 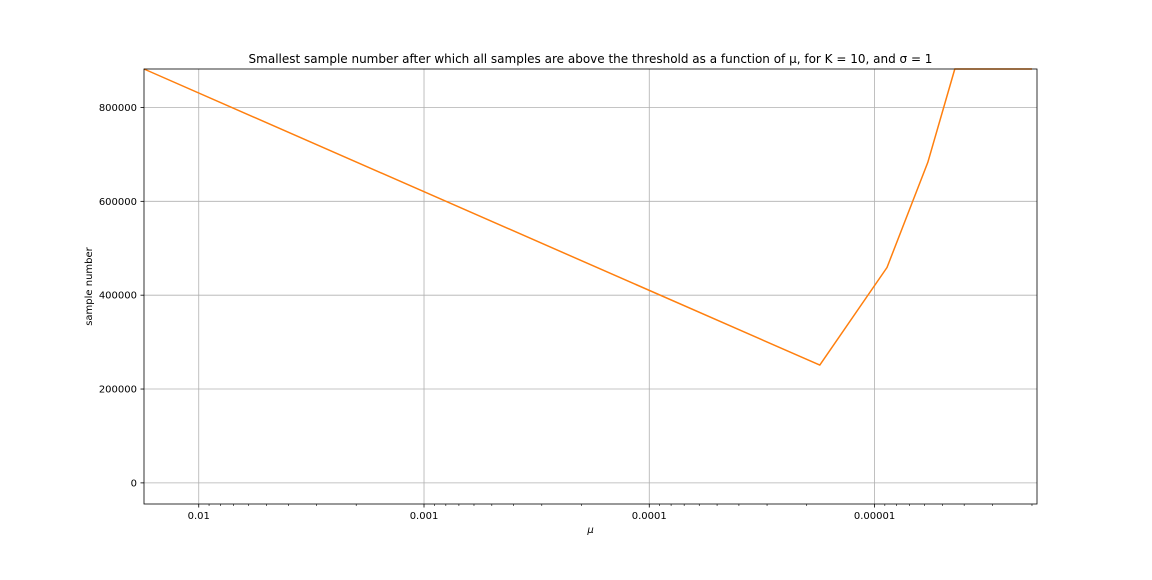 What do you see at coordinates (649, 516) in the screenshot?
I see `x-tick-label: 0.0001` at bounding box center [649, 516].